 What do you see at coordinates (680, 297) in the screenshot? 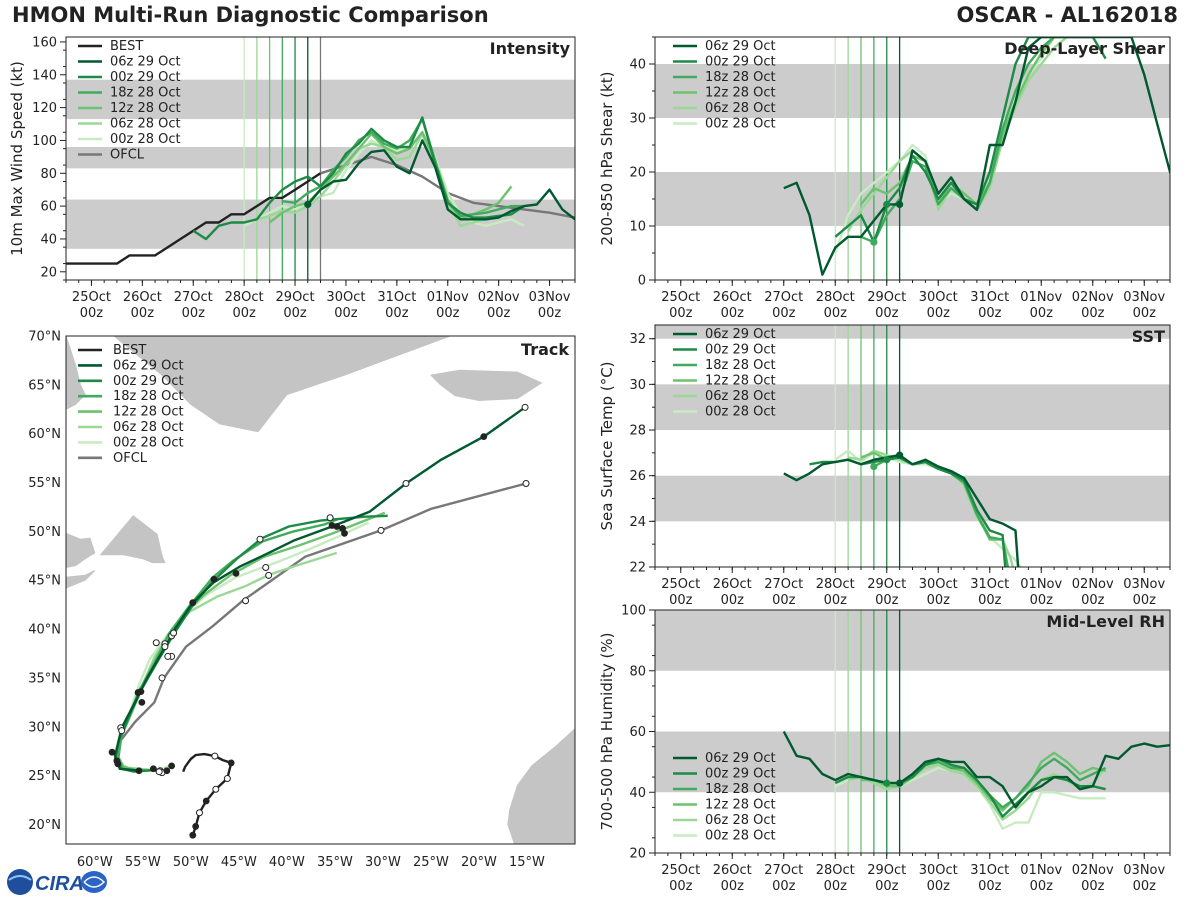
I see `x-tick-label: 25Oct` at bounding box center [680, 297].